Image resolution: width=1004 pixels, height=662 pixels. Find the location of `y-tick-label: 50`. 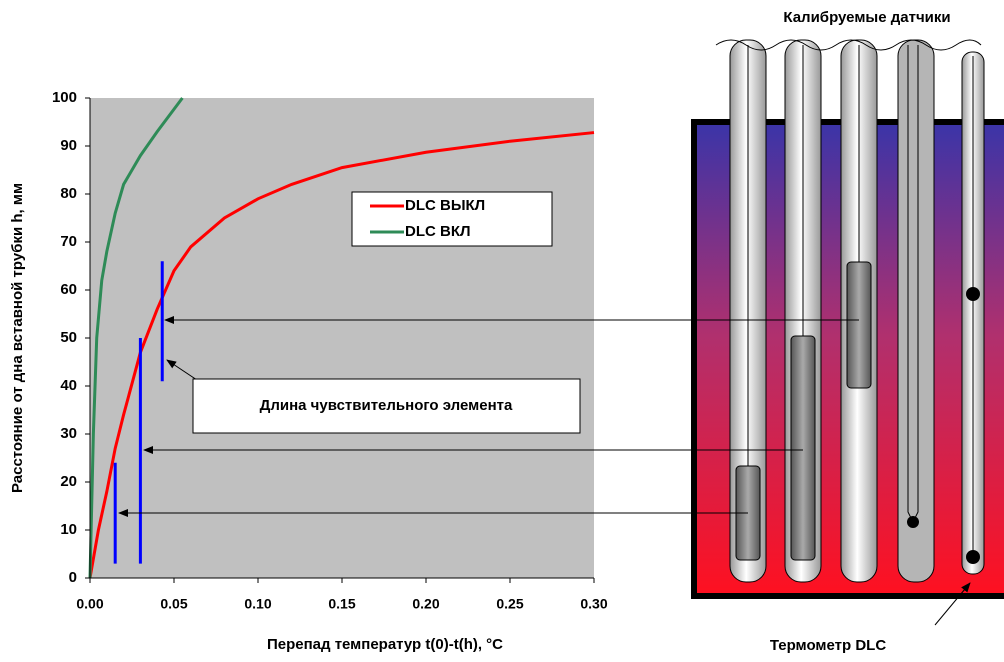

y-tick-label: 50 is located at coordinates (68, 337).